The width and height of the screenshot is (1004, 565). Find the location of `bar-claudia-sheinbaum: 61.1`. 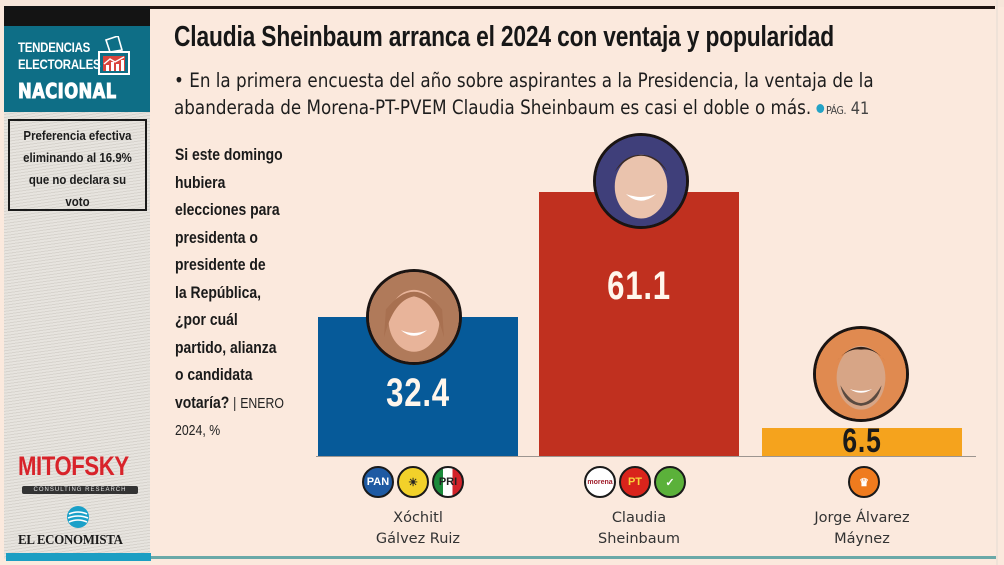

bar-claudia-sheinbaum: 61.1 is located at coordinates (639, 324).